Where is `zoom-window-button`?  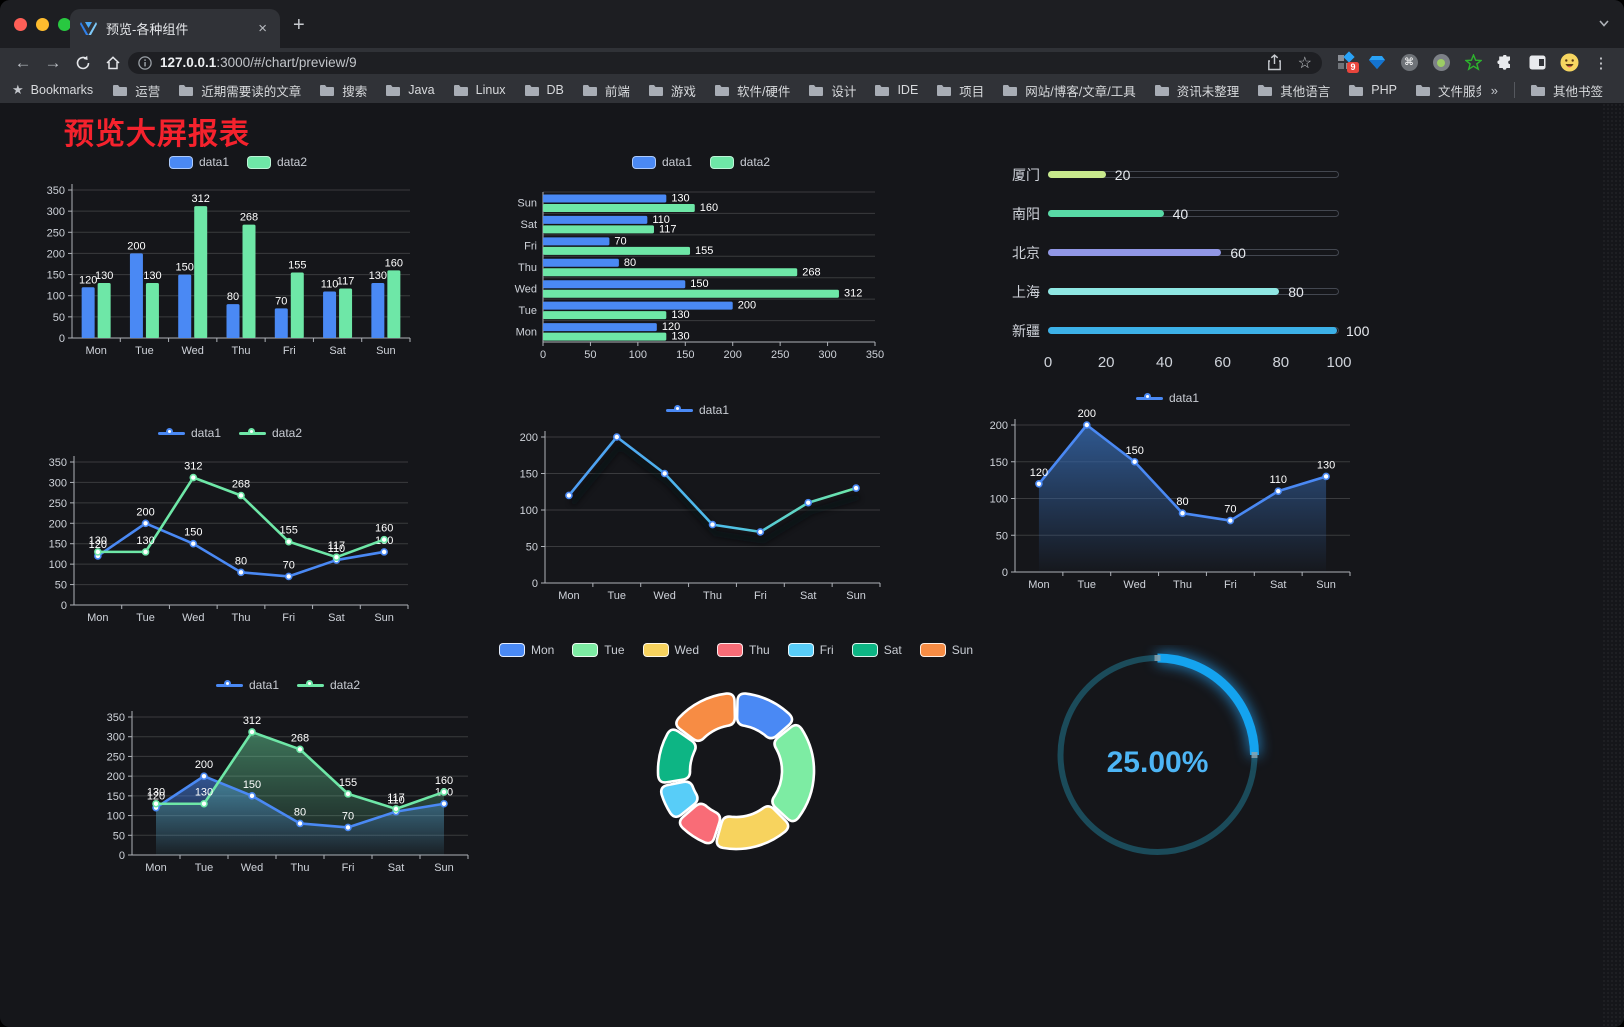
zoom-window-button is located at coordinates (64, 24).